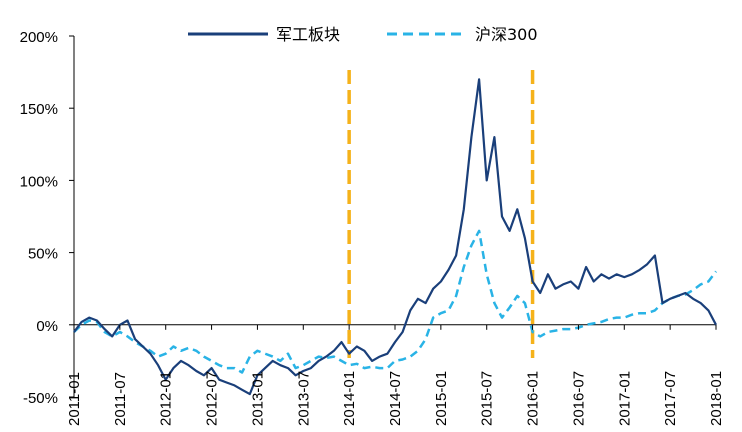 Image resolution: width=742 pixels, height=432 pixels. What do you see at coordinates (506, 34) in the screenshot?
I see `legend-label-series-1: 沪深300` at bounding box center [506, 34].